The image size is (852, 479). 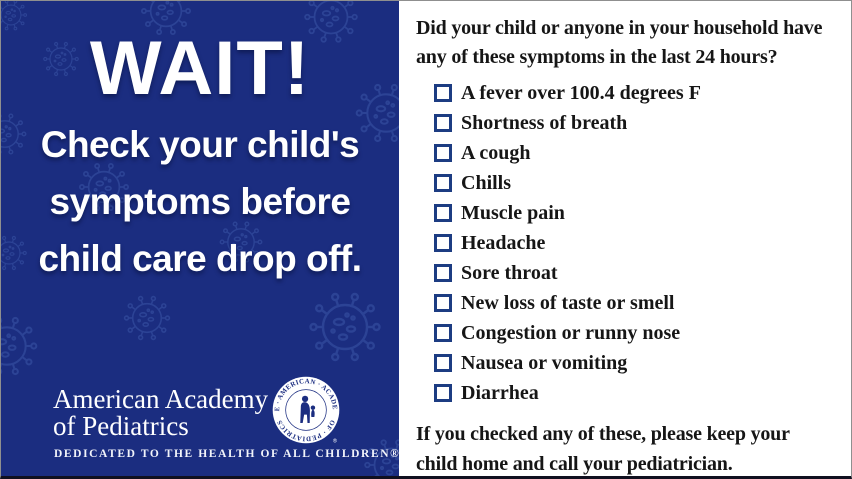 What do you see at coordinates (581, 92) in the screenshot?
I see `symptom-label: A fever over 100.4 degrees F` at bounding box center [581, 92].